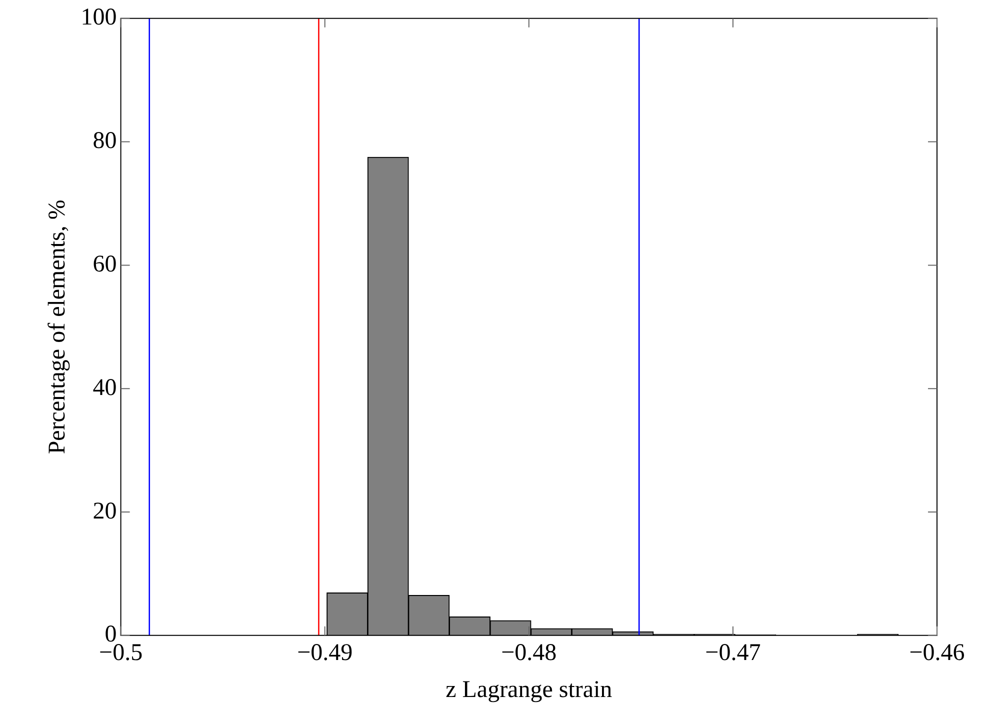 This screenshot has height=713, width=989. I want to click on y-tick-label: 40, so click(104, 387).